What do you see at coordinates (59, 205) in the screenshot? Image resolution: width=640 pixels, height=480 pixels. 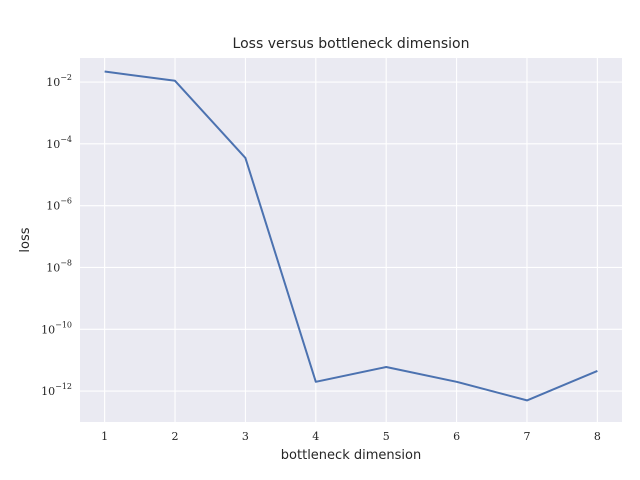 I see `y-tick-label: 10⁻⁶` at bounding box center [59, 205].